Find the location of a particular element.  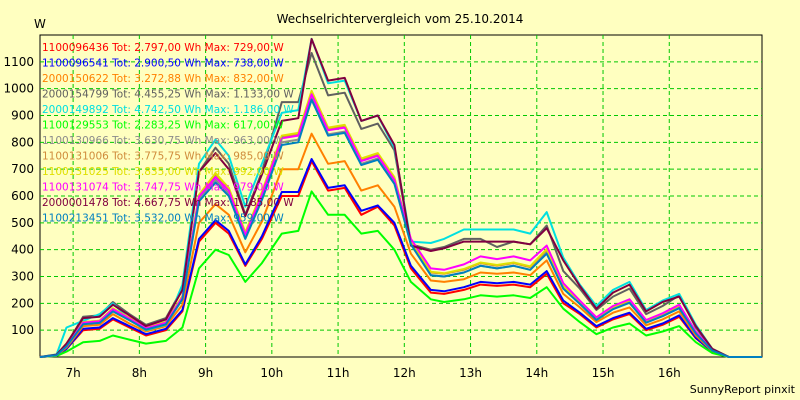

y-tick-label: 100 is located at coordinates (22, 330).